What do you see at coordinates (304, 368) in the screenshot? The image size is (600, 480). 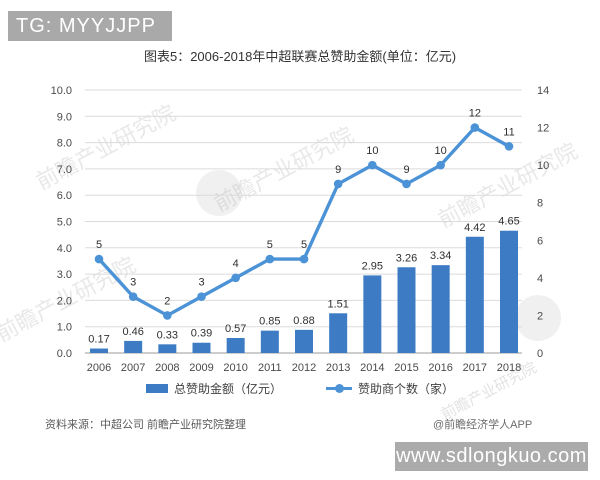 I see `x-axis-tick: 2012` at bounding box center [304, 368].